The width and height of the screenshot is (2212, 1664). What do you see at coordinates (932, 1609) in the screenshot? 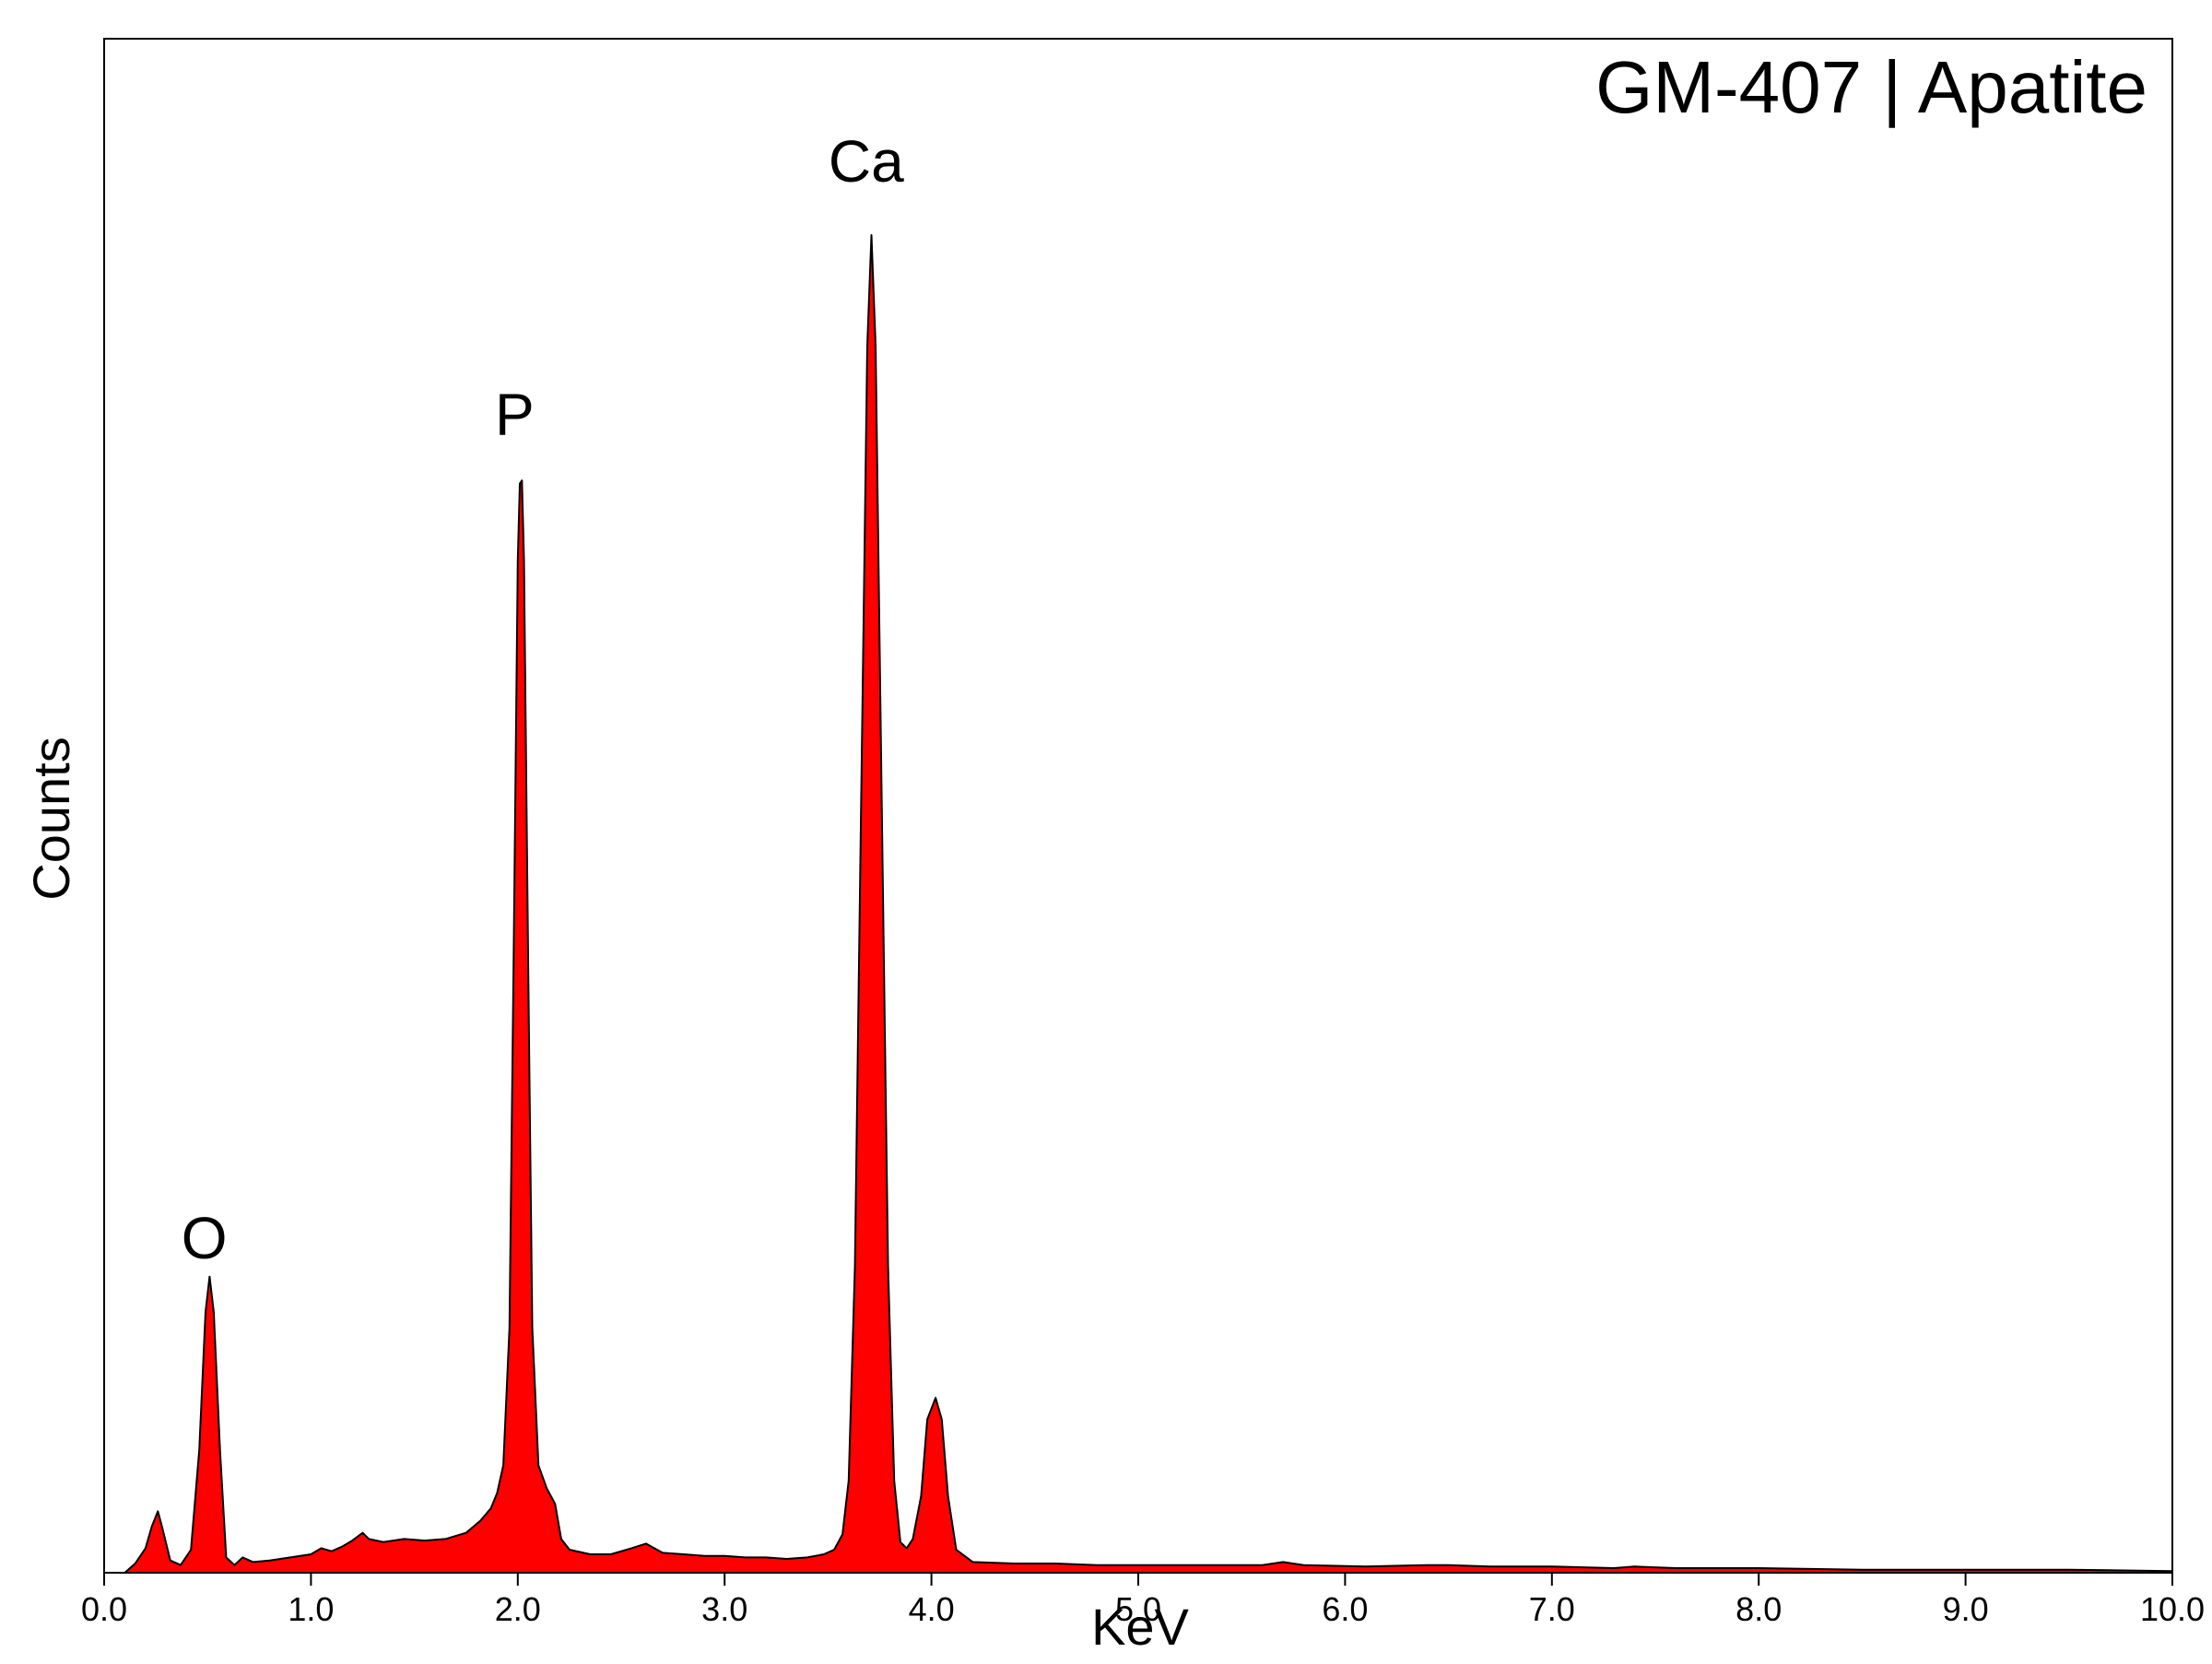
I see `x-tick-label: 4.0` at bounding box center [932, 1609].